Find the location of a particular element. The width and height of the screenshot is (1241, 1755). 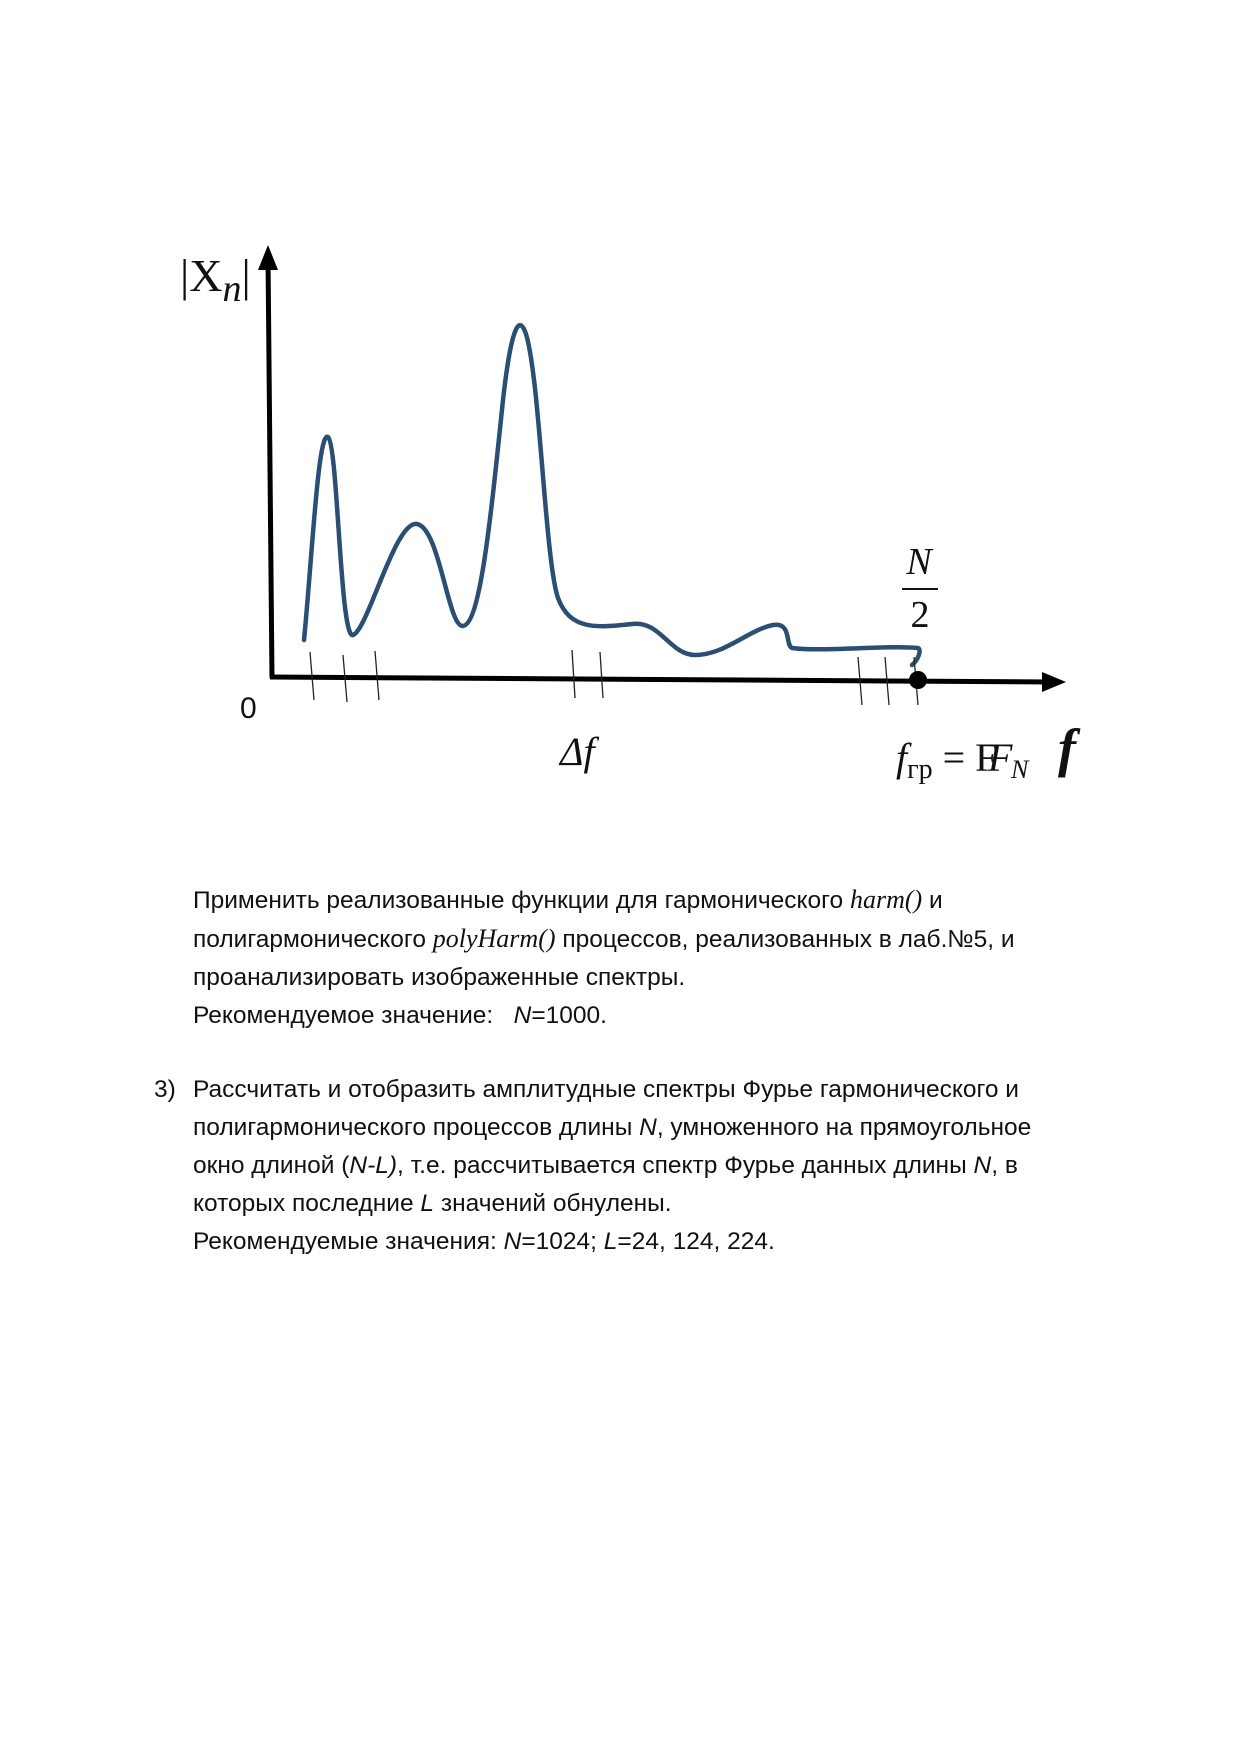

tick-marks is located at coordinates (614, 677).